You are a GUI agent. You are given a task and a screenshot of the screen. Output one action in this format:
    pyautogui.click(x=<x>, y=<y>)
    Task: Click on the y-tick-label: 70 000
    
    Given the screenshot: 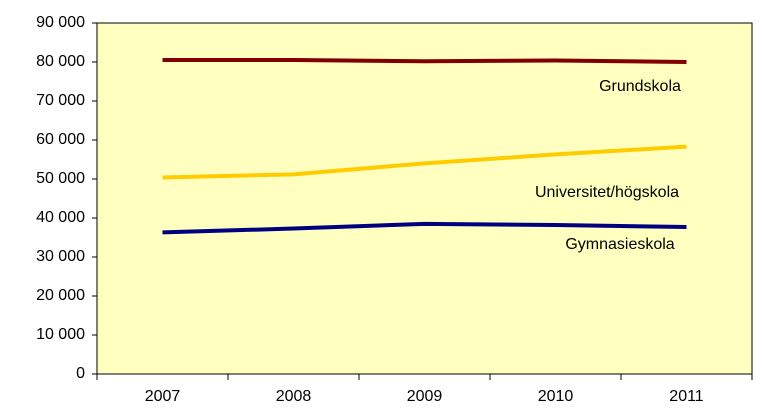 What is the action you would take?
    pyautogui.click(x=60, y=100)
    